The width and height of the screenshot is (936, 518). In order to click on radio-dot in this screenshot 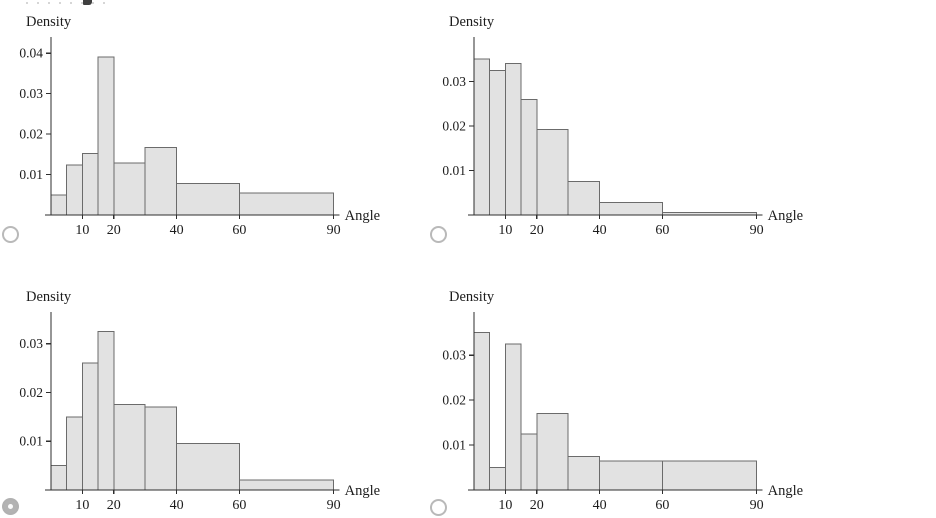, I will do `click(10, 506)`.